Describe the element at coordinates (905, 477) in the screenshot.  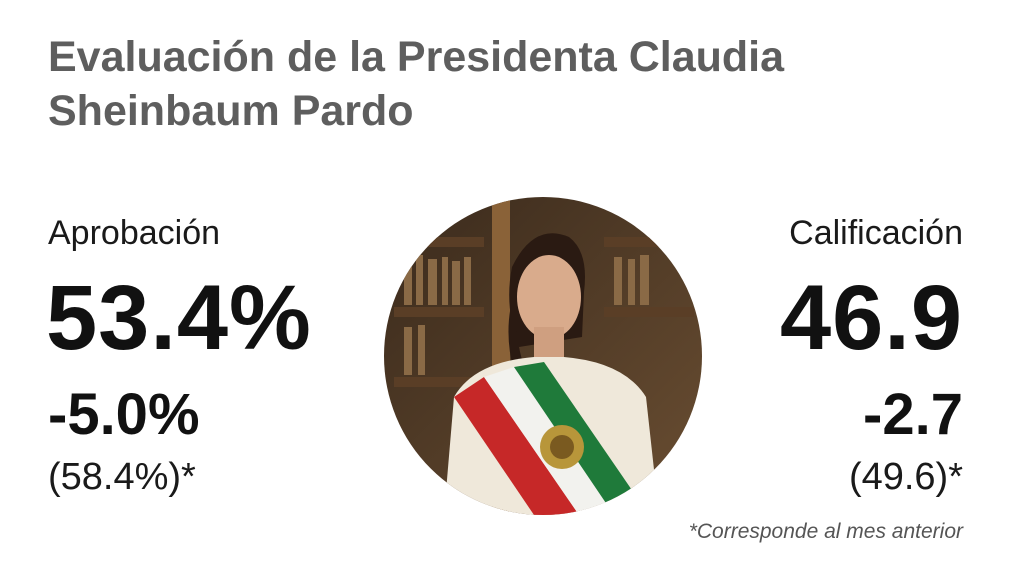
I see `rating-previous: (49.6)*` at that location.